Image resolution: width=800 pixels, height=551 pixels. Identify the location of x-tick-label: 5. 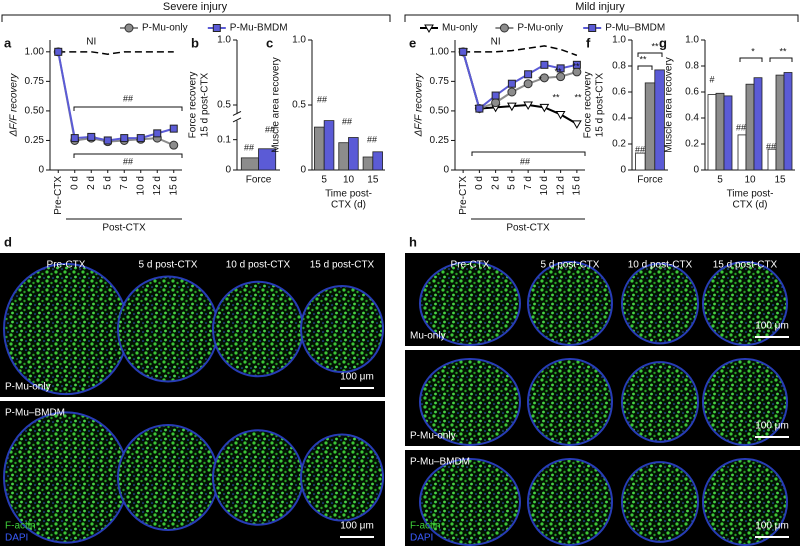
(324, 180).